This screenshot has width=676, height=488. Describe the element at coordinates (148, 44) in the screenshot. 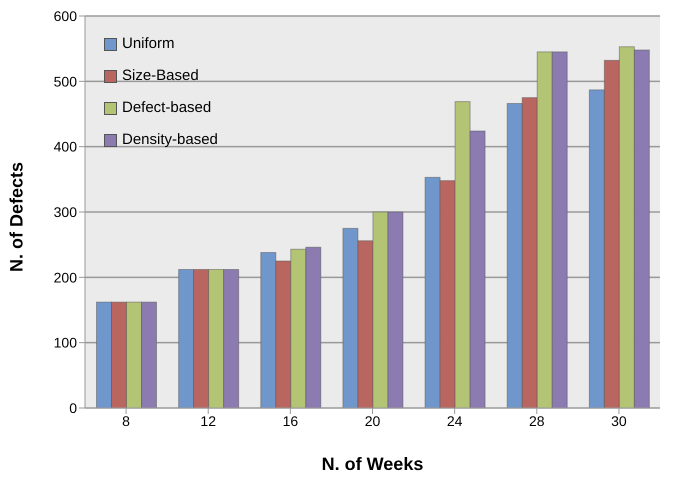

I see `legend-label: Uniform` at that location.